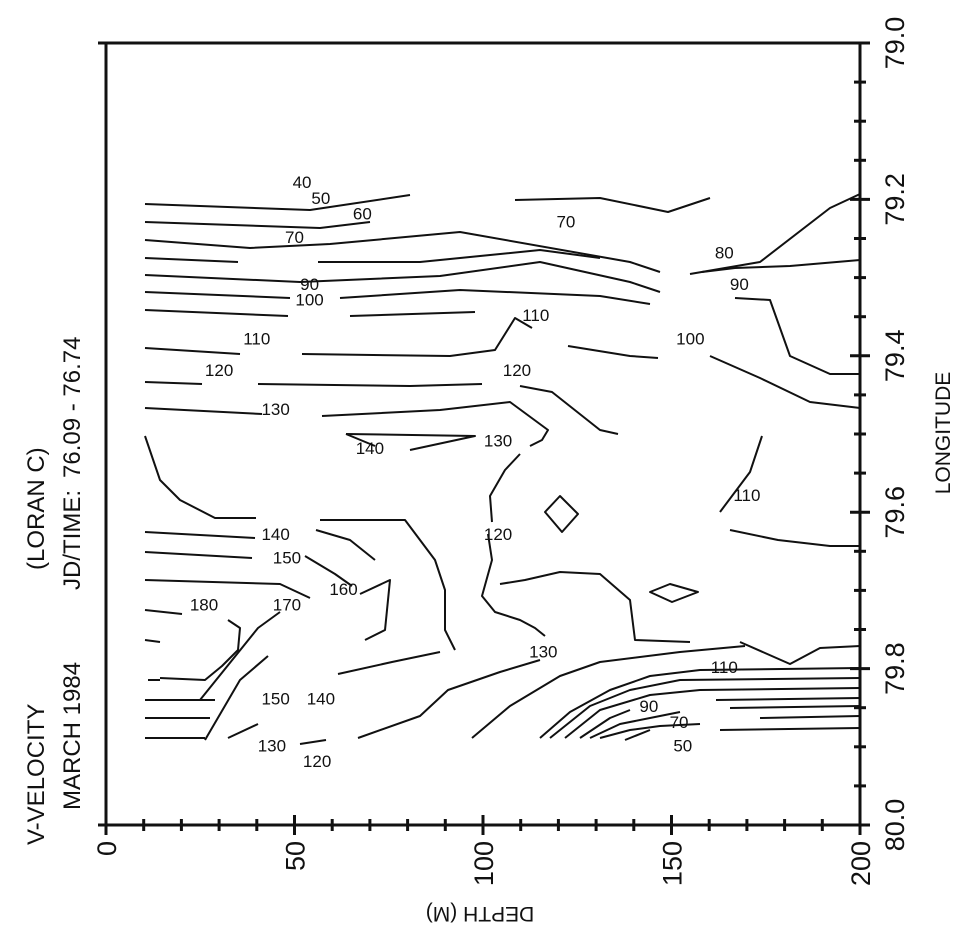 Image resolution: width=958 pixels, height=932 pixels. Describe the element at coordinates (72, 407) in the screenshot. I see `time-range: 76.09 - 76.74` at that location.